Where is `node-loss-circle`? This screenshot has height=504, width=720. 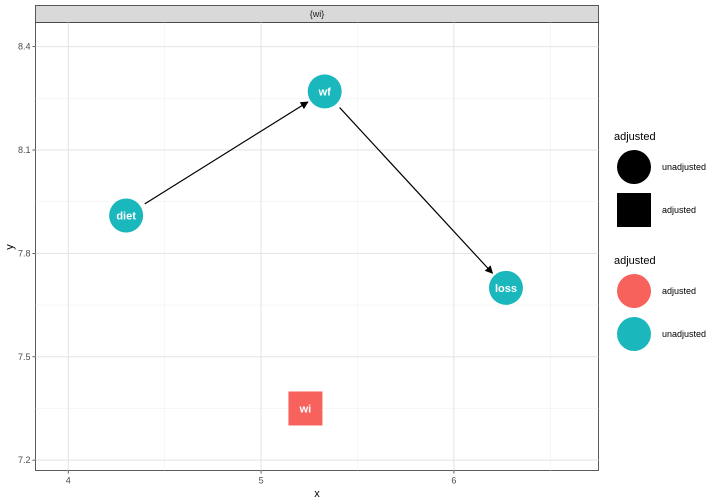 node-loss-circle is located at coordinates (505, 287).